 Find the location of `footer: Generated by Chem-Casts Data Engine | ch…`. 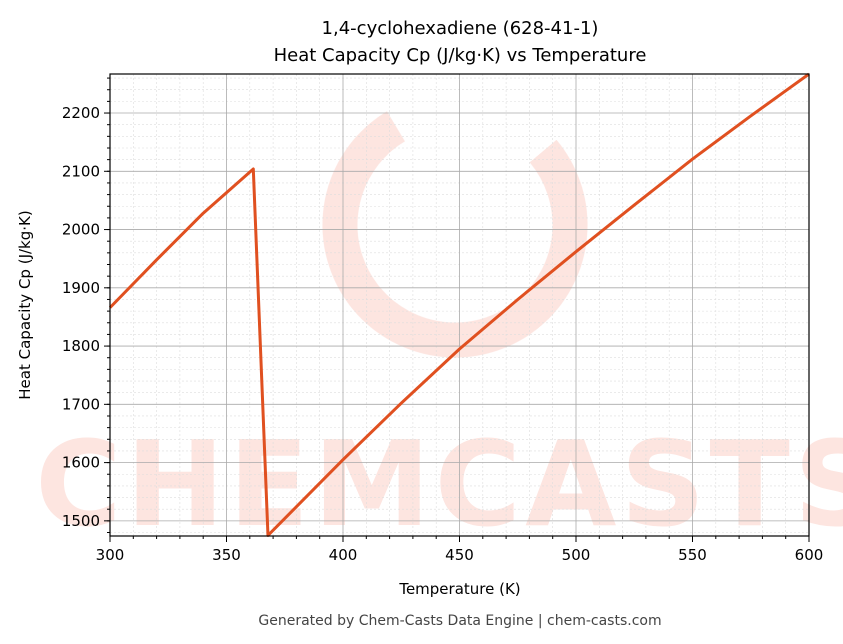

footer: Generated by Chem-Casts Data Engine | ch… is located at coordinates (459, 621).